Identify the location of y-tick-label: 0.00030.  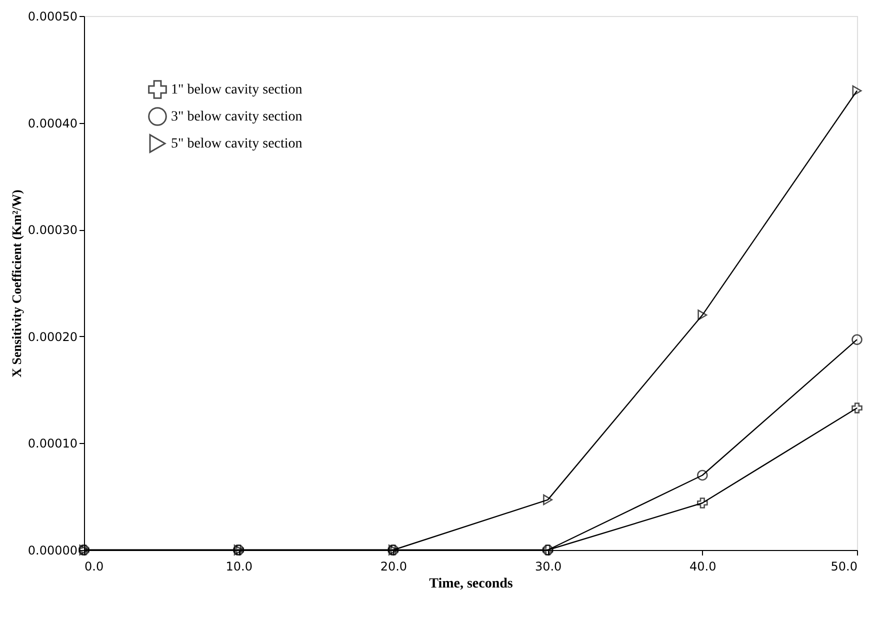
(53, 230).